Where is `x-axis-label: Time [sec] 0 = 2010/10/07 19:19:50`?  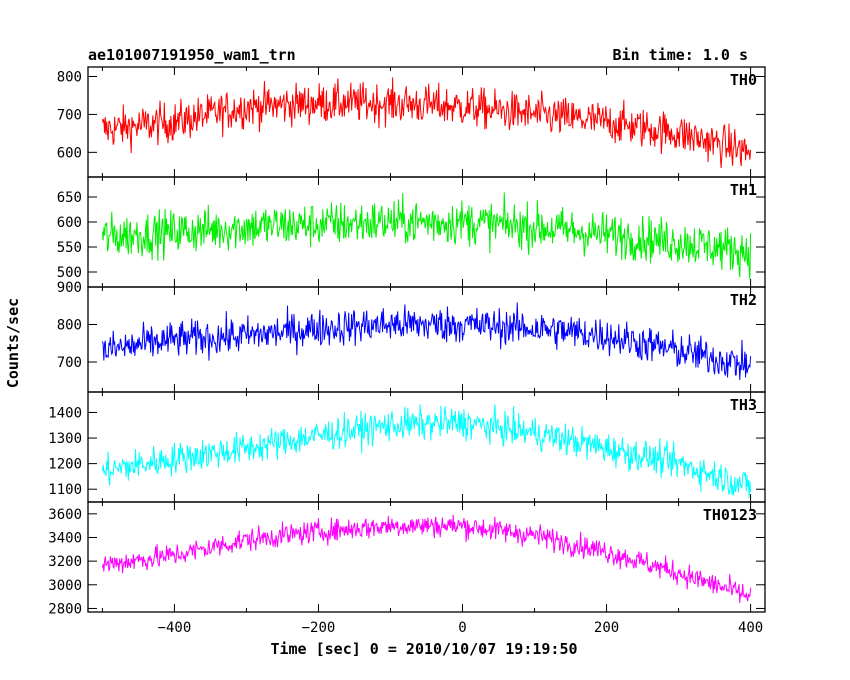
x-axis-label: Time [sec] 0 = 2010/10/07 19:19:50 is located at coordinates (423, 649).